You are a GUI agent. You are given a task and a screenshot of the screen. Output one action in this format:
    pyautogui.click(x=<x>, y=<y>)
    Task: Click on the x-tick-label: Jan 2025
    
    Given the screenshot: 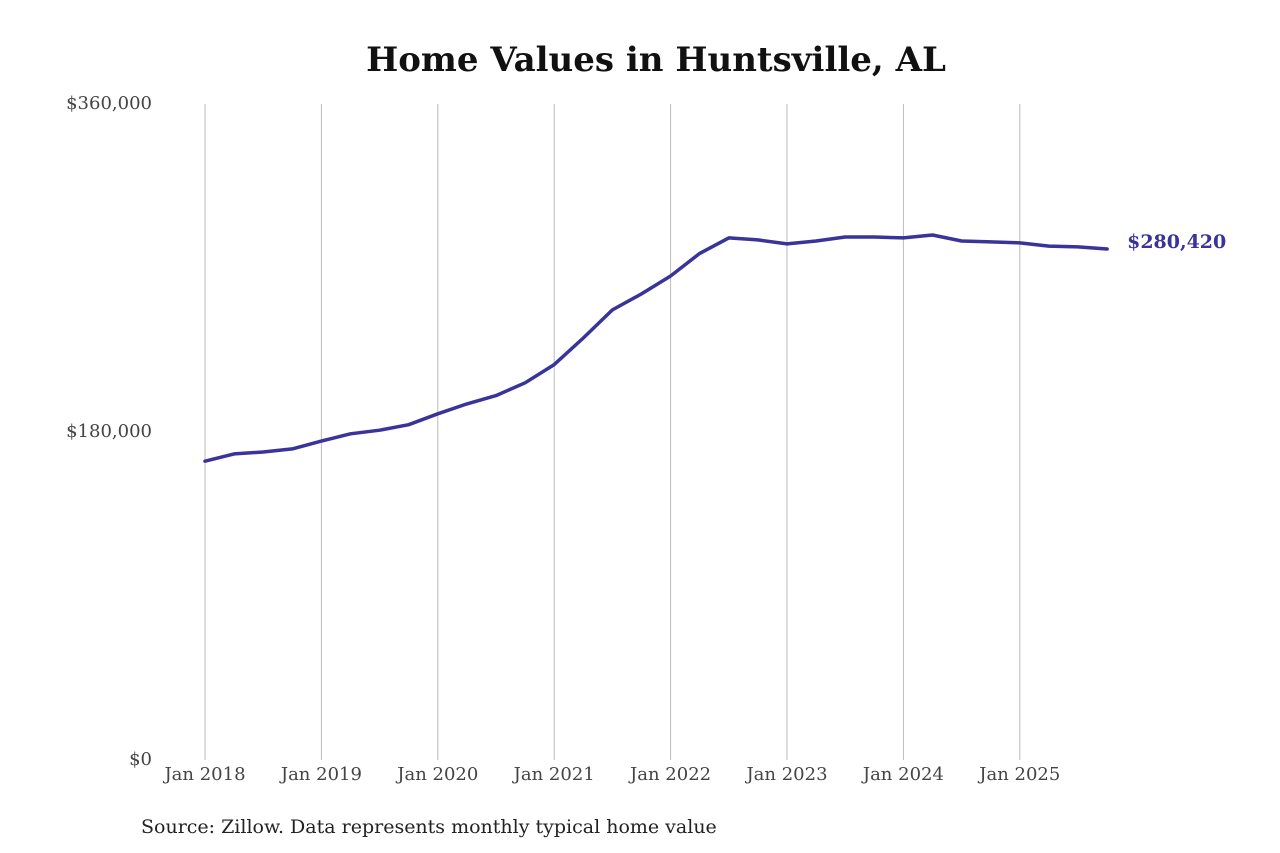 What is the action you would take?
    pyautogui.click(x=1018, y=774)
    